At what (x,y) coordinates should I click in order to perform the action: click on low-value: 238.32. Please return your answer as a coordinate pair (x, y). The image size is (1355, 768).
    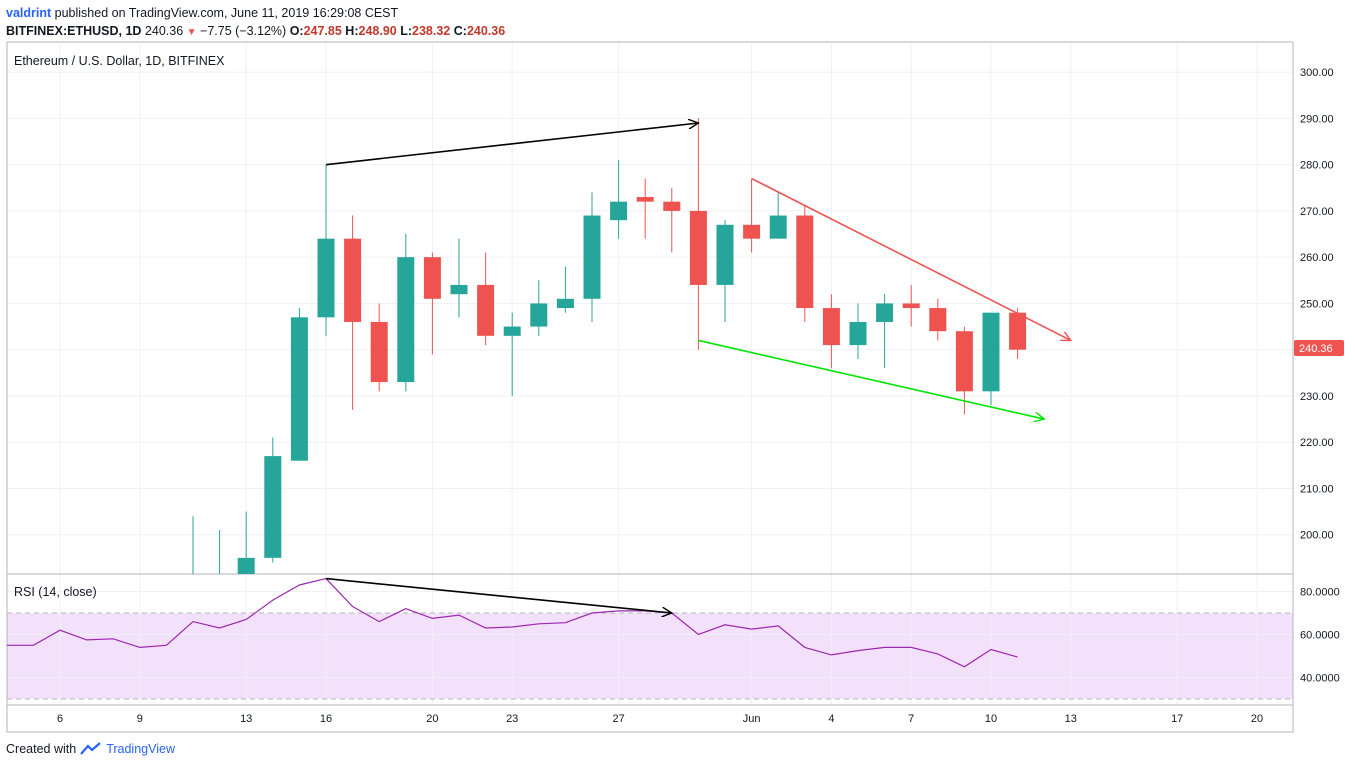
    Looking at the image, I should click on (431, 31).